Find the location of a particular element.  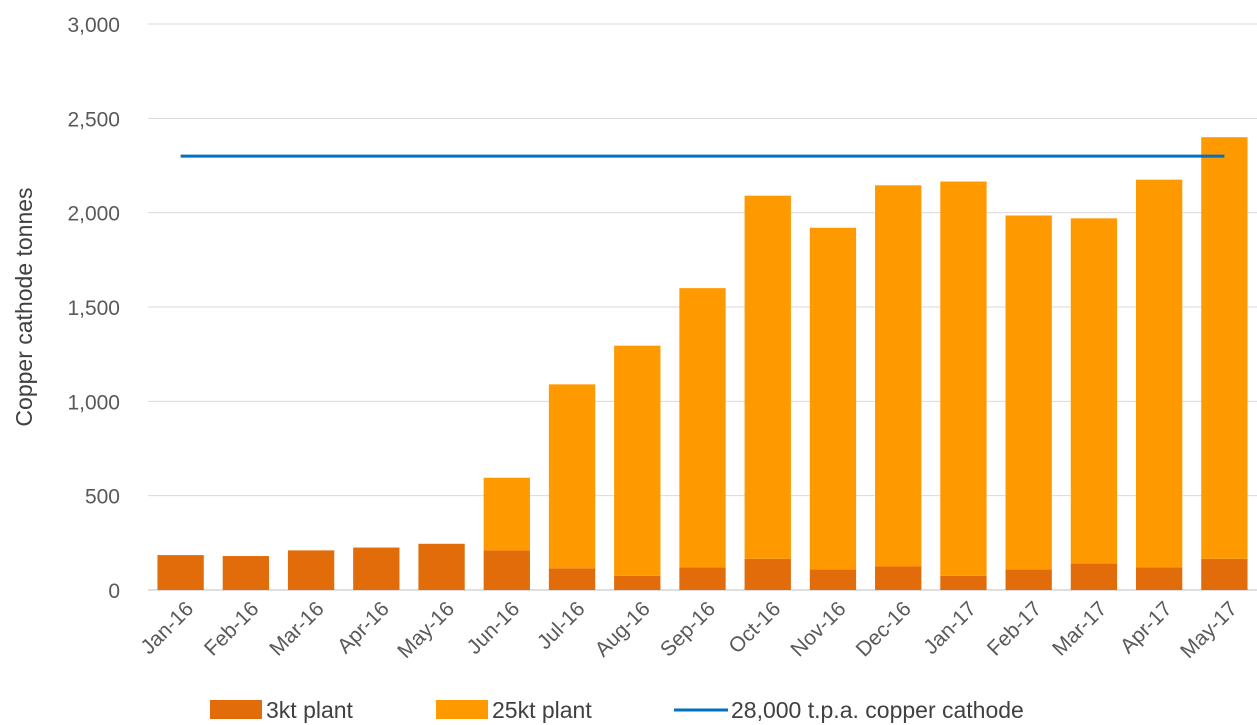

x-tick-label: May-17 is located at coordinates (1209, 630).